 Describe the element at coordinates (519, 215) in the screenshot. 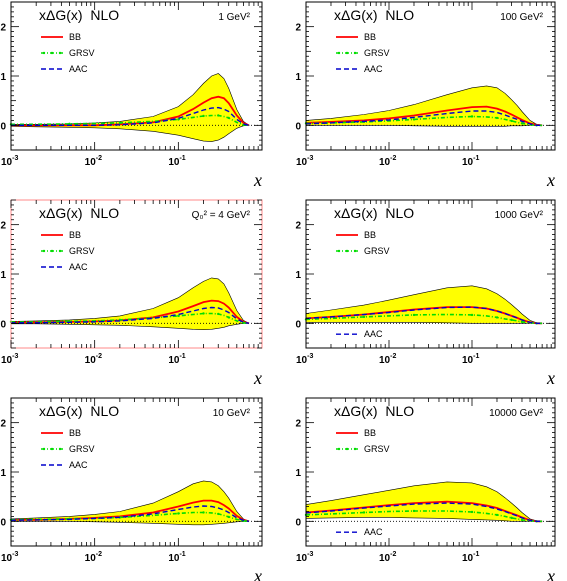

I see `scale-label: 1000 GeV²` at that location.